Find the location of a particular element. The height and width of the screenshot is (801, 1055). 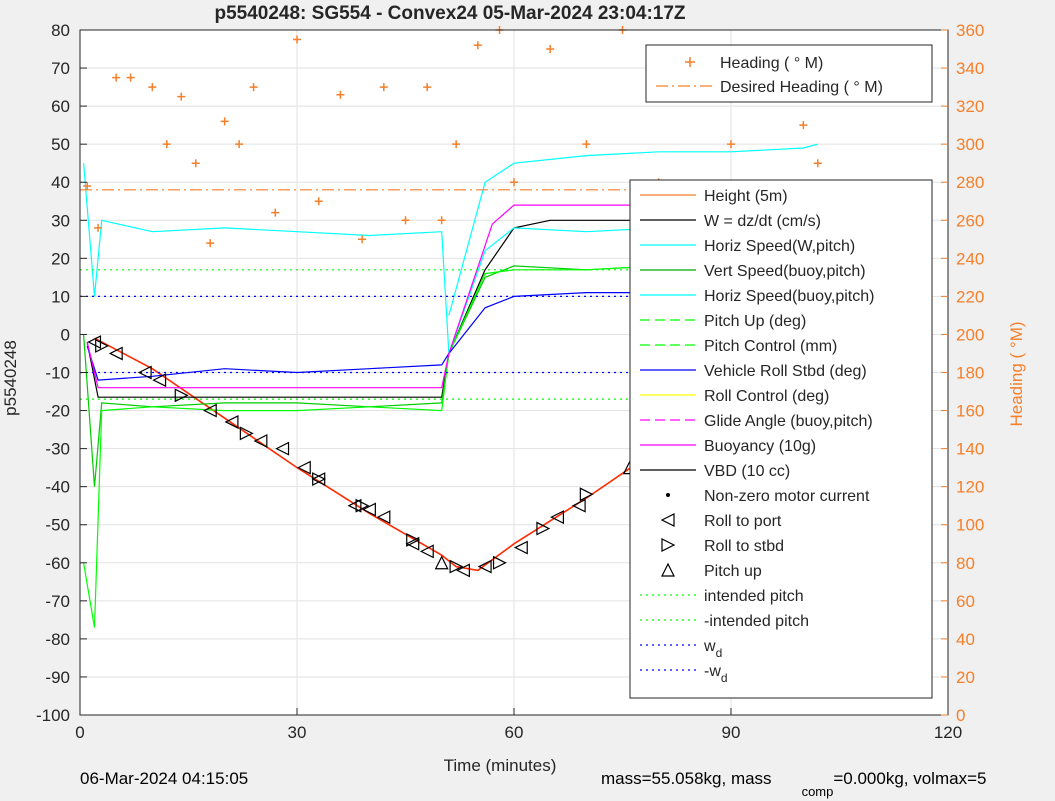

y2-tick-label: 300 is located at coordinates (970, 144).